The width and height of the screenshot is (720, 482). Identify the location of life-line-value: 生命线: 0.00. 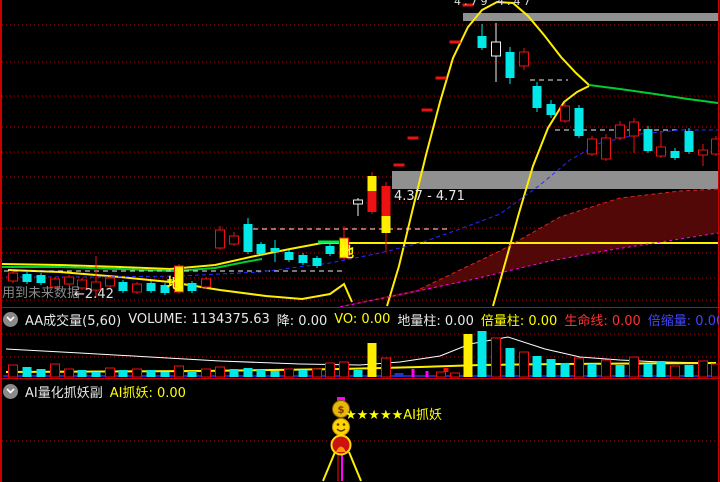
(602, 321).